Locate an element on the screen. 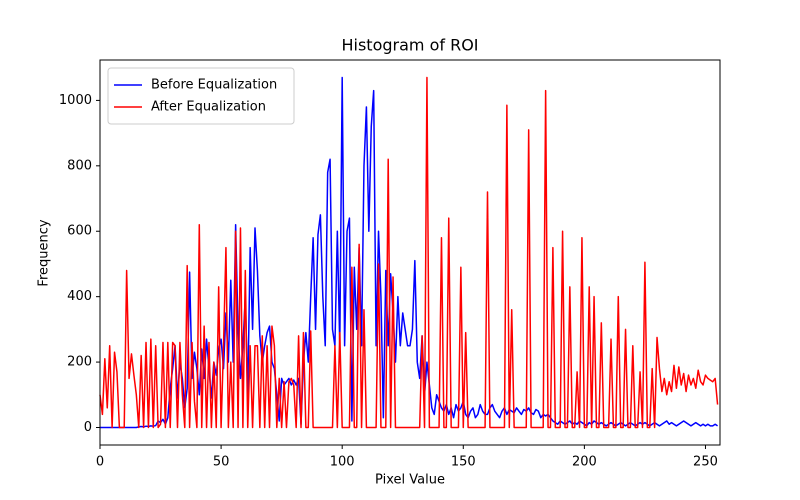  y-axis-label: Frequency is located at coordinates (44, 252).